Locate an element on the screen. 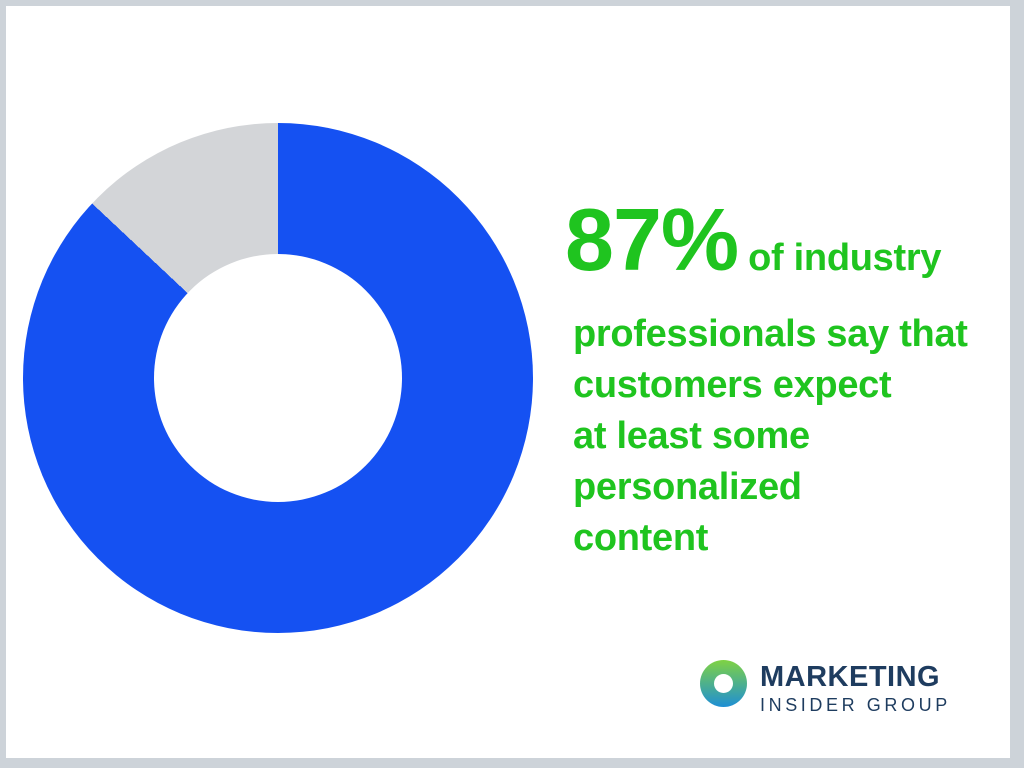 This screenshot has height=768, width=1024. headline-line-2: professionals say that is located at coordinates (770, 334).